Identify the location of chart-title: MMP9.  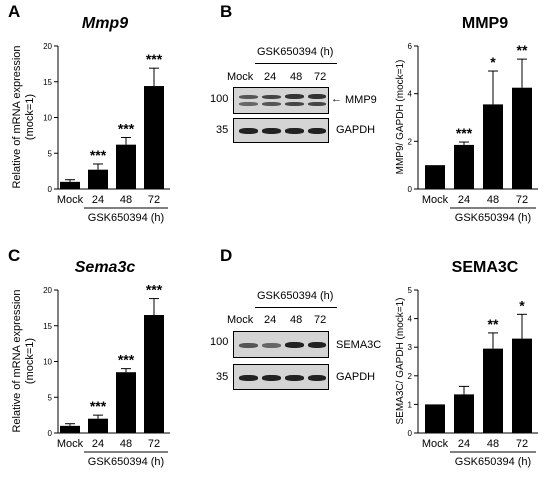
(485, 23).